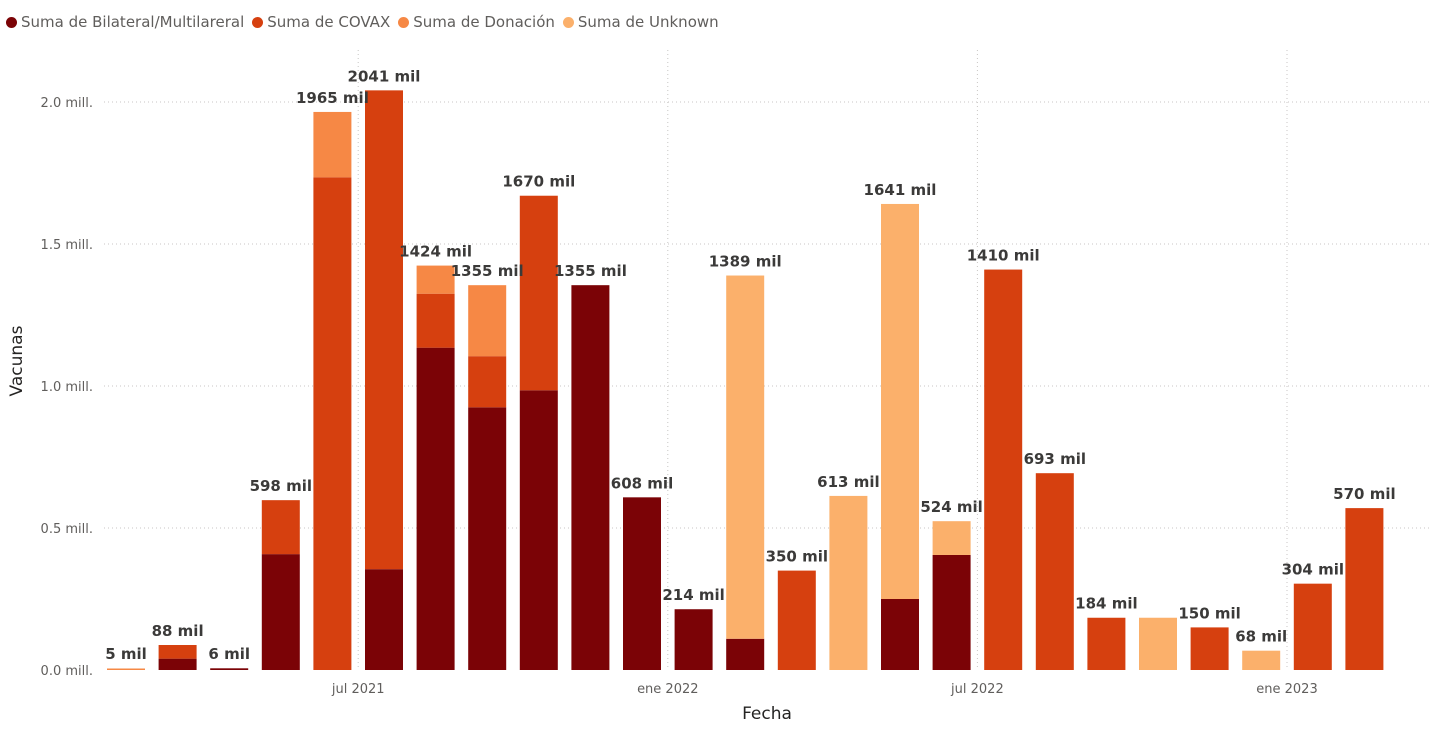 The width and height of the screenshot is (1437, 729). Describe the element at coordinates (745, 262) in the screenshot. I see `data-label: 1389 mil` at that location.